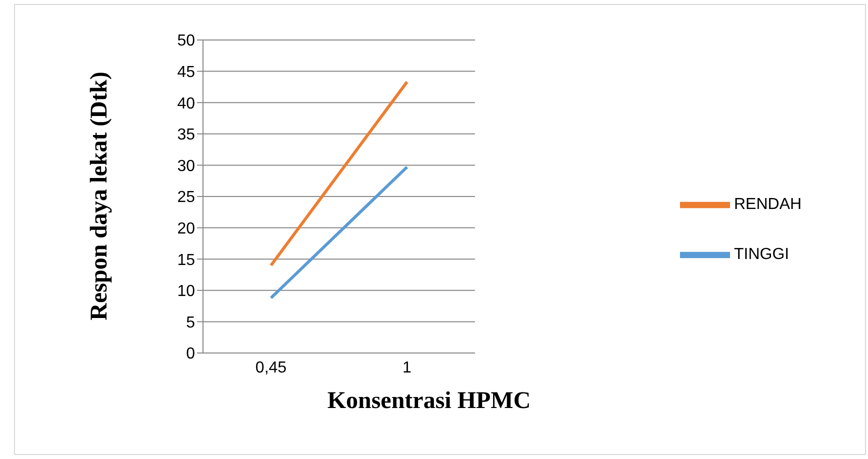 The width and height of the screenshot is (868, 459). What do you see at coordinates (186, 166) in the screenshot?
I see `y-tick-label: 30` at bounding box center [186, 166].